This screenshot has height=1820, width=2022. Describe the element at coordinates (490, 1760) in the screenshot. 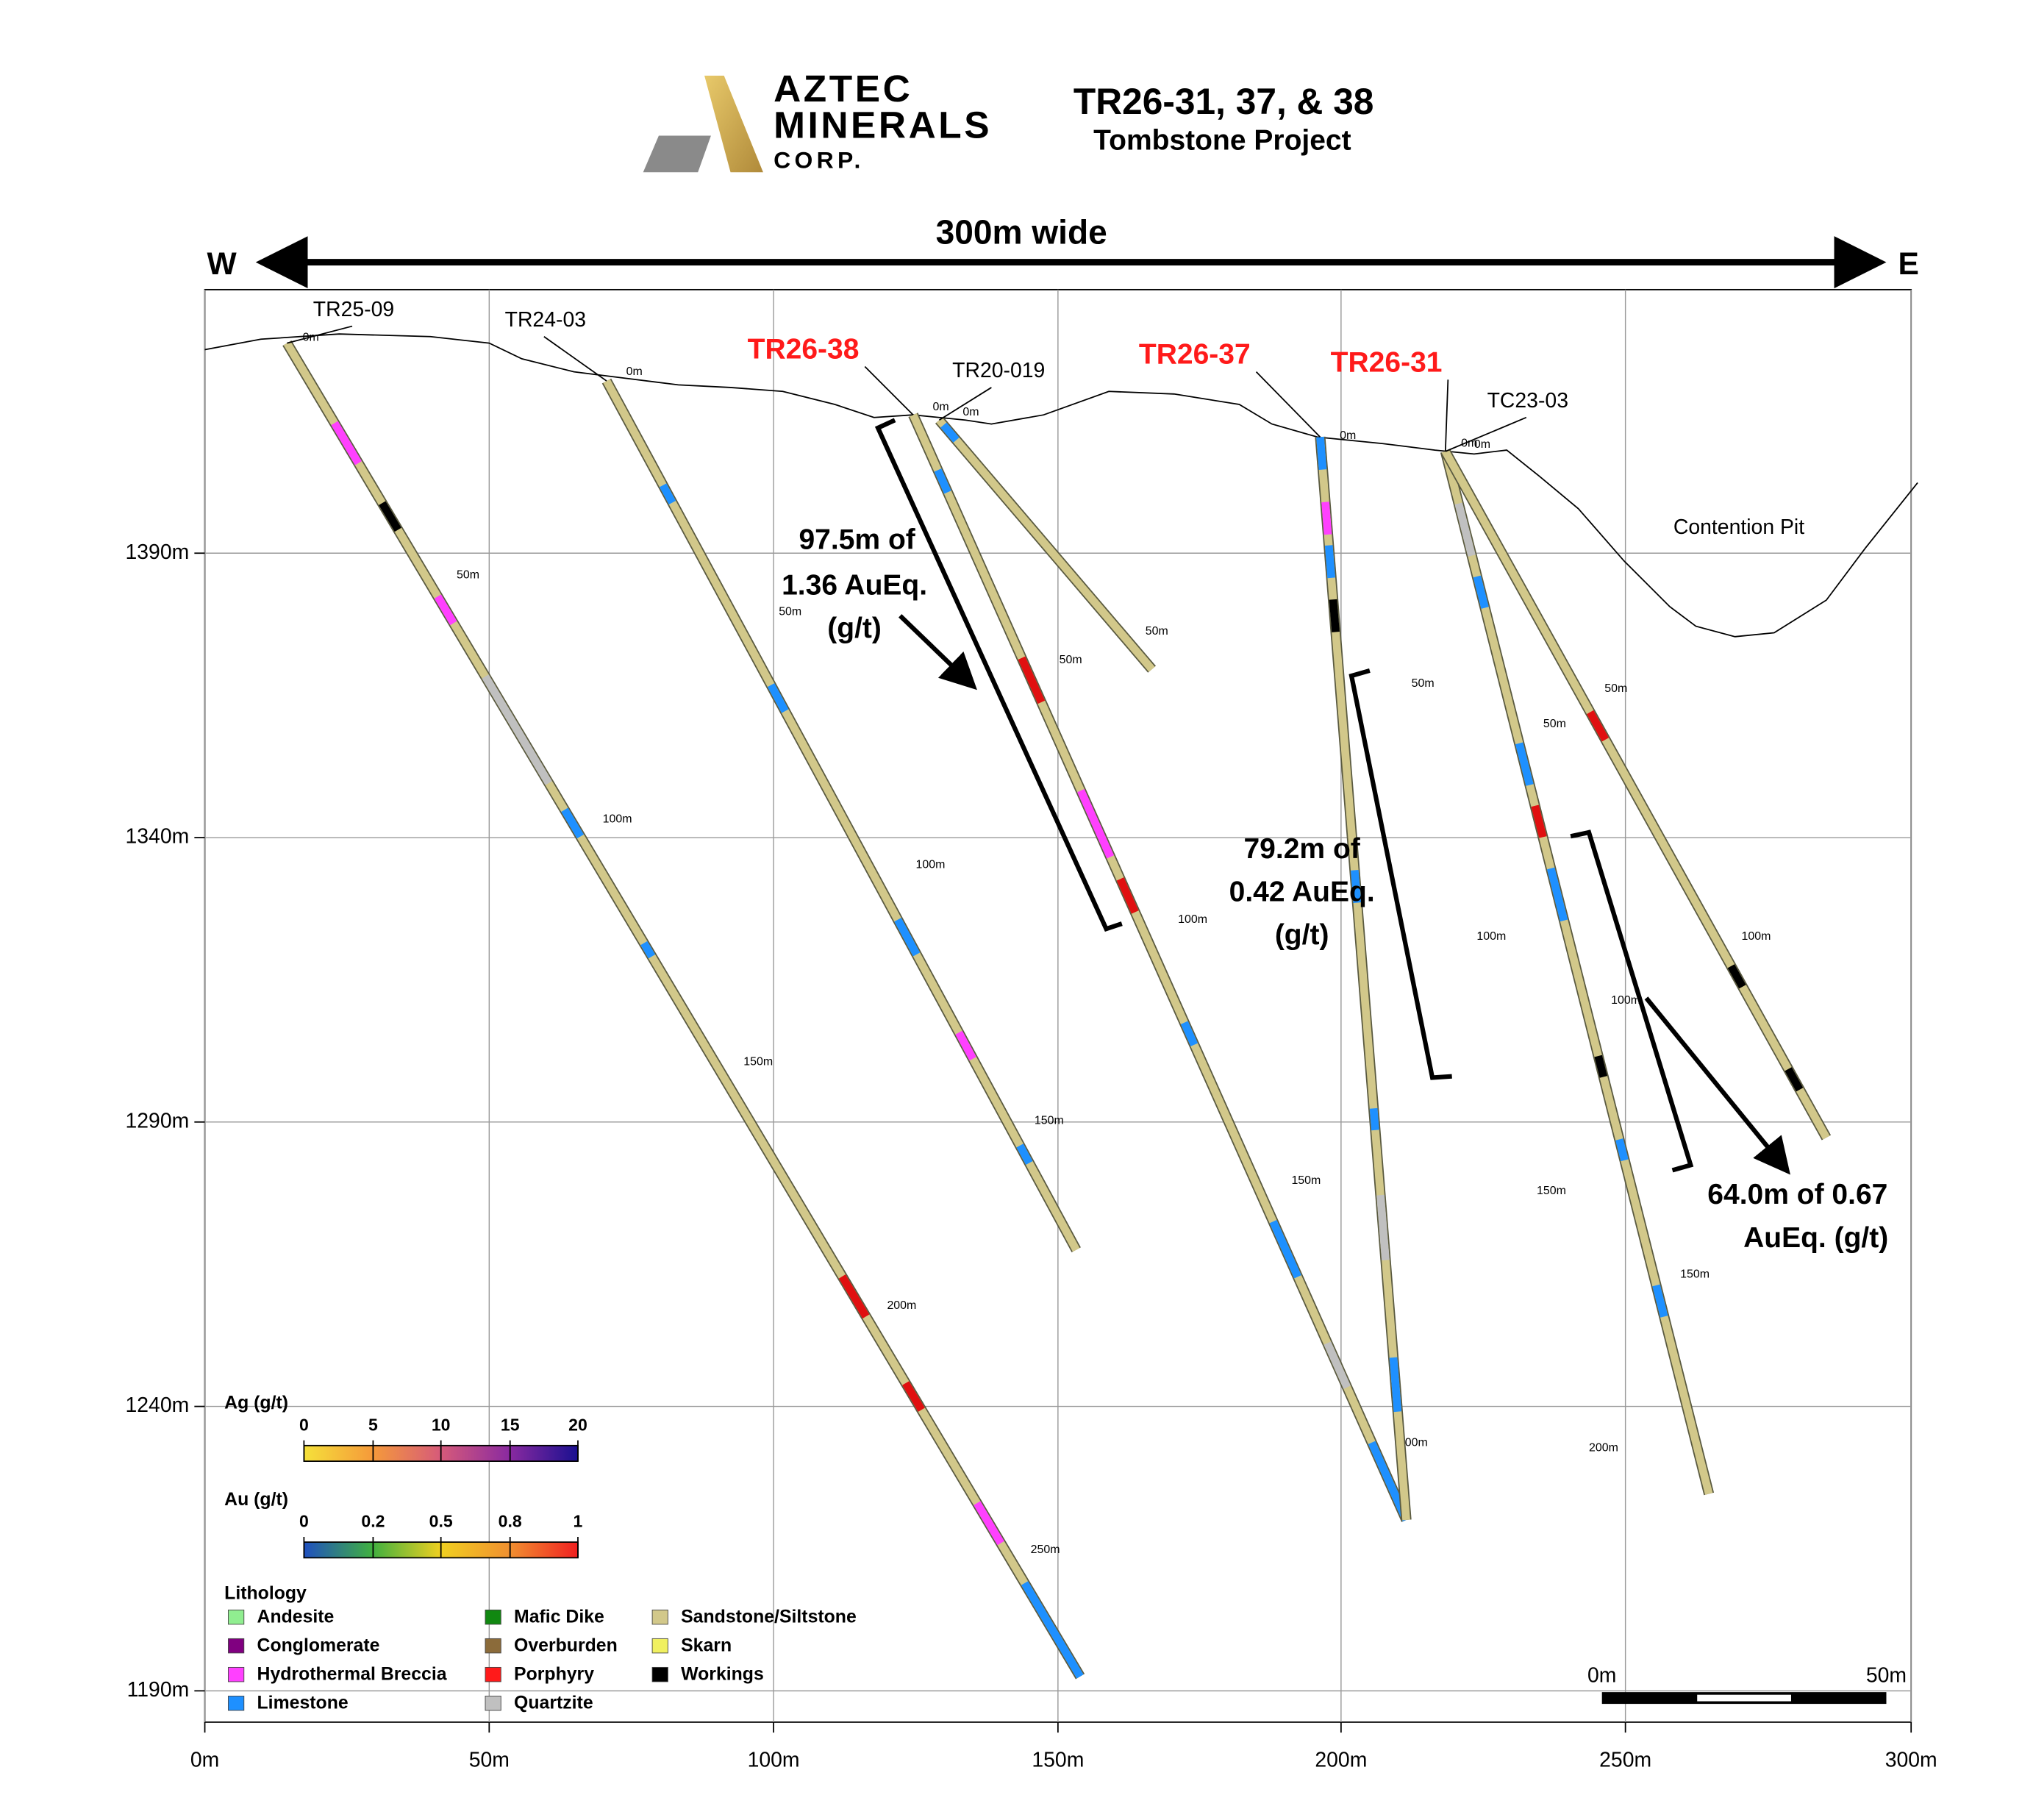

I see `x-tick-label: 50m` at that location.